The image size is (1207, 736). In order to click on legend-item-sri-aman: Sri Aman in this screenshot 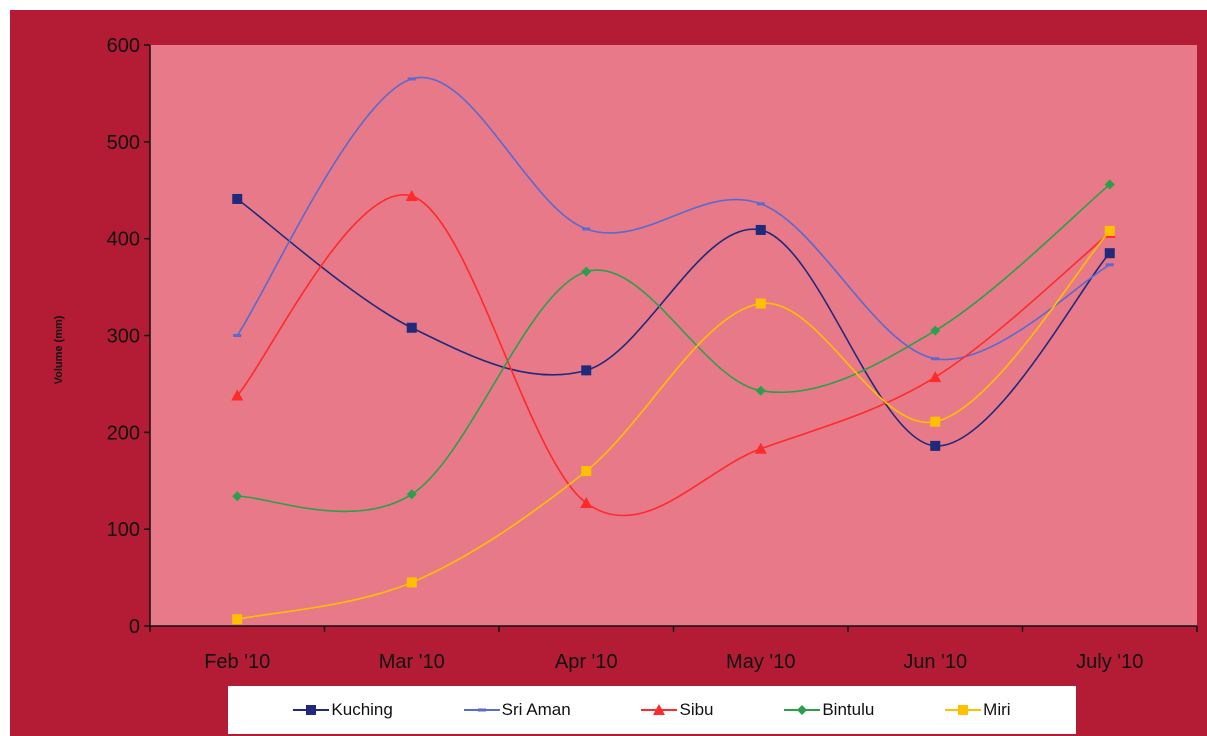, I will do `click(517, 710)`.